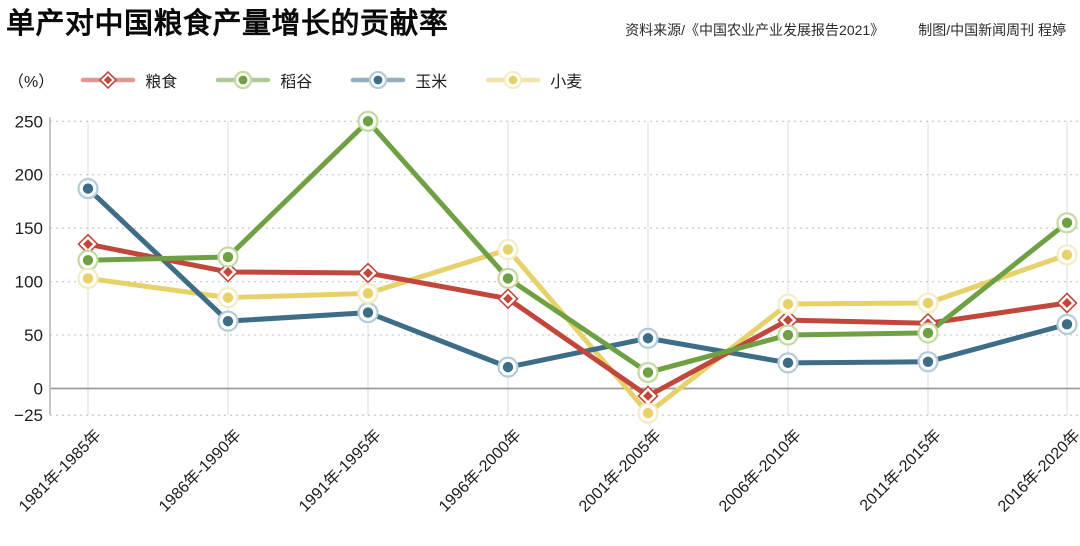 The image size is (1080, 546). What do you see at coordinates (1037, 470) in the screenshot?
I see `x-tick-label: 2016年-2020年` at bounding box center [1037, 470].